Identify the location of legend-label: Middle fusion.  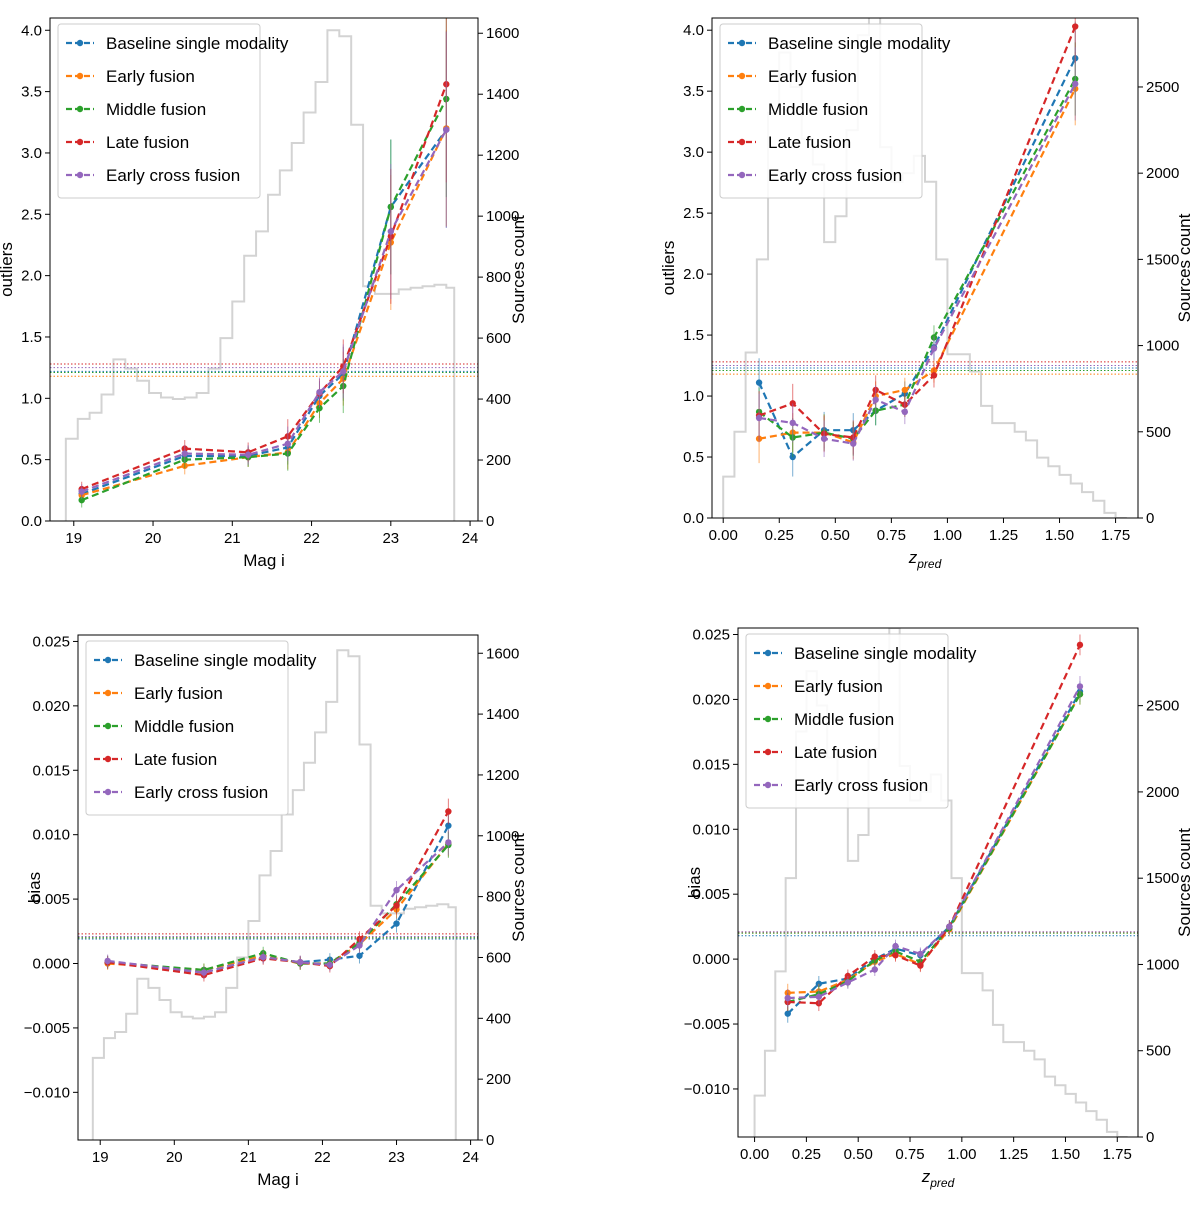
(184, 726).